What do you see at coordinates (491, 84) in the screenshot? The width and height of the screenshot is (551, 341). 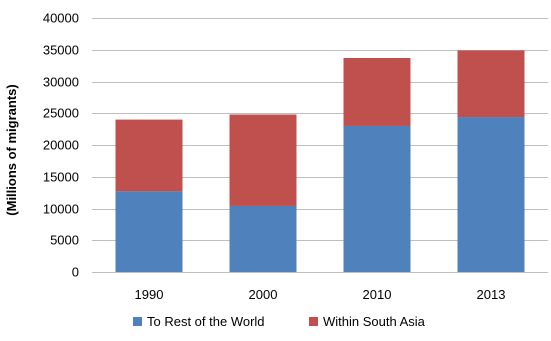 I see `bar-within-south-asia-2013` at bounding box center [491, 84].